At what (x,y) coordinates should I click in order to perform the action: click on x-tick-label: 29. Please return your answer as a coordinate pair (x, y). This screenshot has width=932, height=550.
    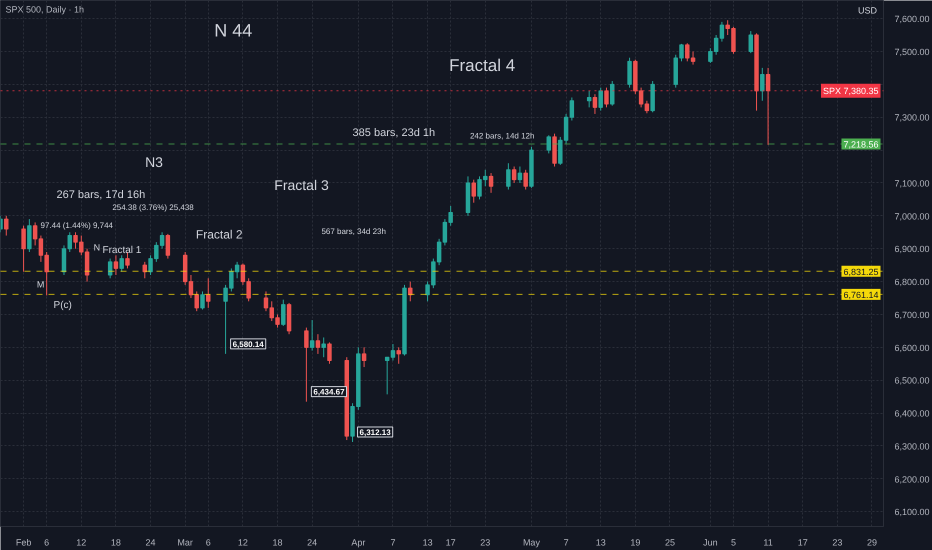
    Looking at the image, I should click on (871, 543).